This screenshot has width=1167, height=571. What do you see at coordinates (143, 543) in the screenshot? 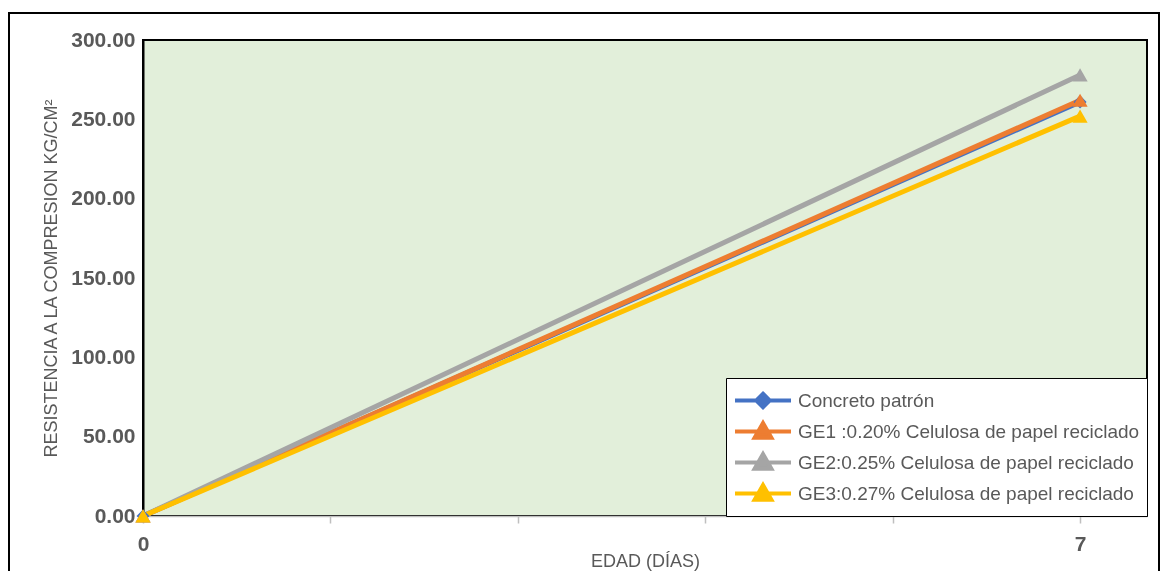
I see `x-tick-label: 0` at bounding box center [143, 543].